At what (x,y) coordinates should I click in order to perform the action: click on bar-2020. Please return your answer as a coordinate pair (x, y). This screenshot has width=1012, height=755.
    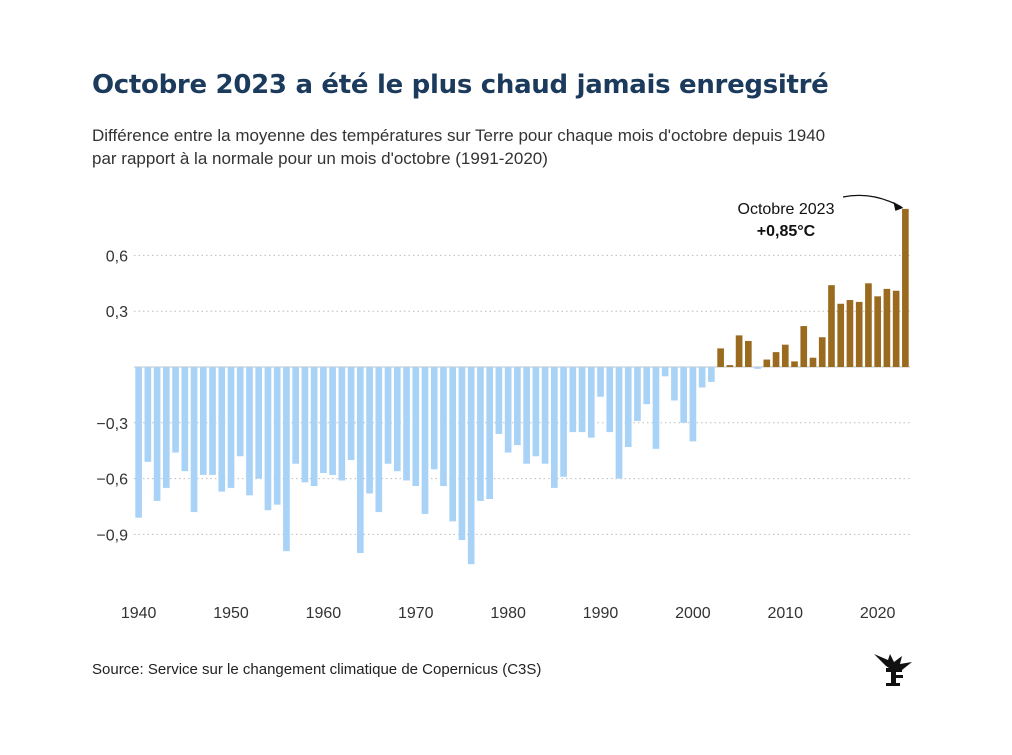
    Looking at the image, I should click on (877, 331).